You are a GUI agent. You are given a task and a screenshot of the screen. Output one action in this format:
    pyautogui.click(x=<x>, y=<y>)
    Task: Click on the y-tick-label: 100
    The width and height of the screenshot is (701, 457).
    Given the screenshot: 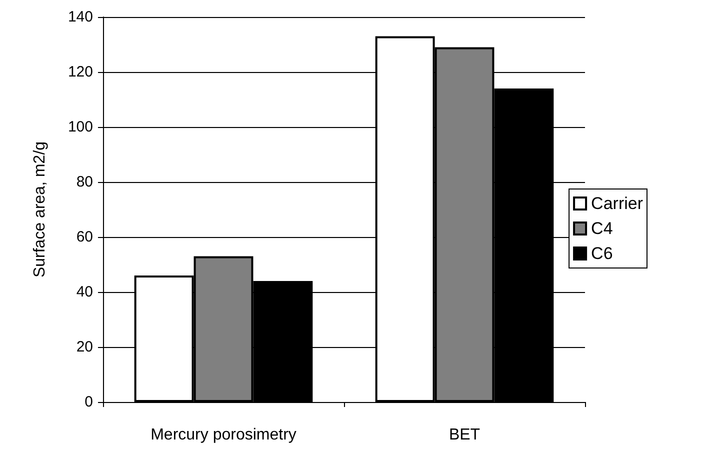 What is the action you would take?
    pyautogui.click(x=80, y=127)
    